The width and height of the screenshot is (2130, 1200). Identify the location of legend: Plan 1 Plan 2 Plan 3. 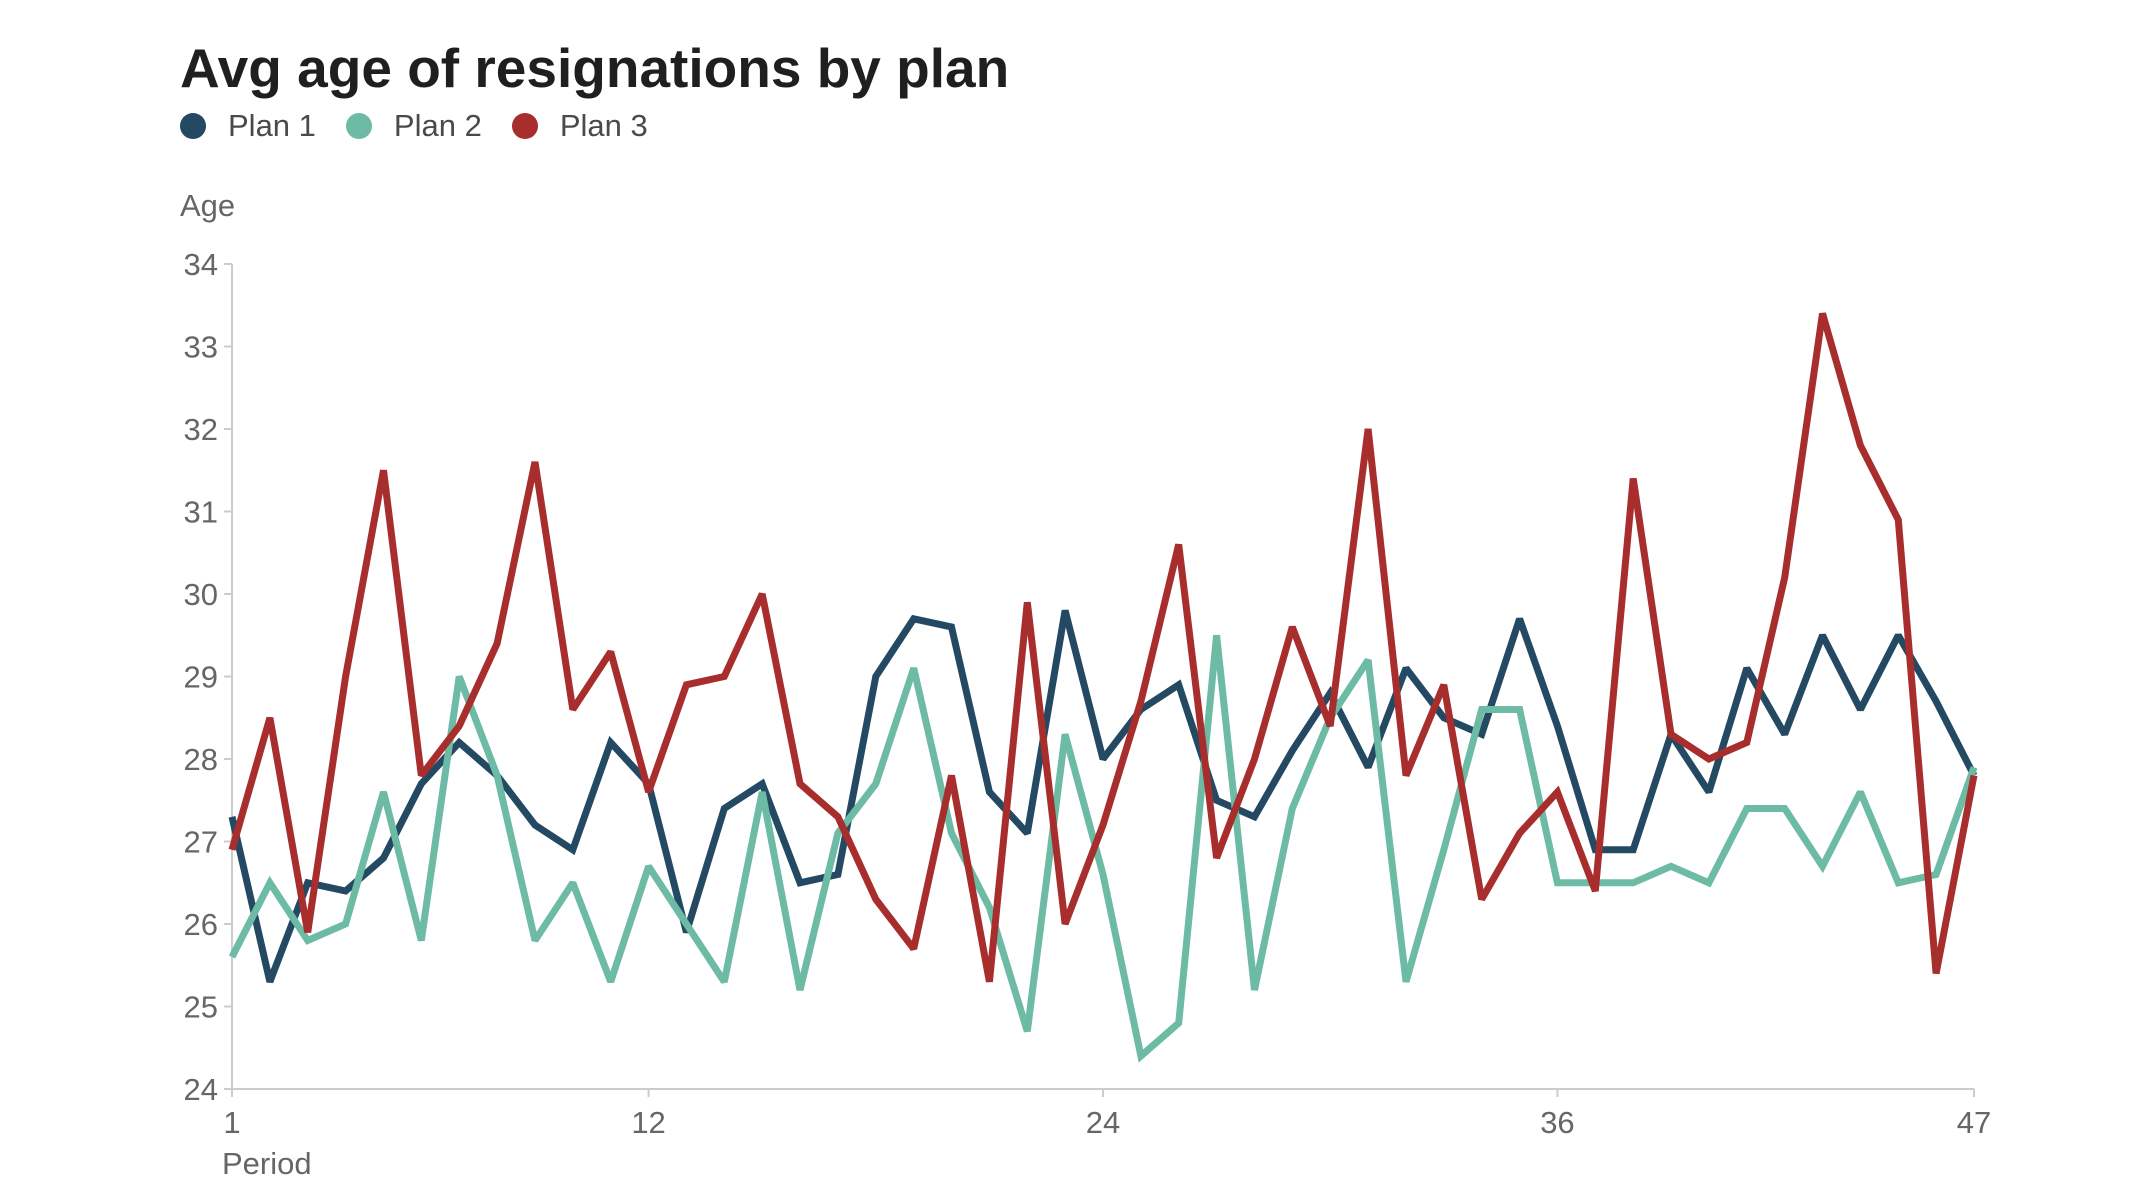
(429, 126).